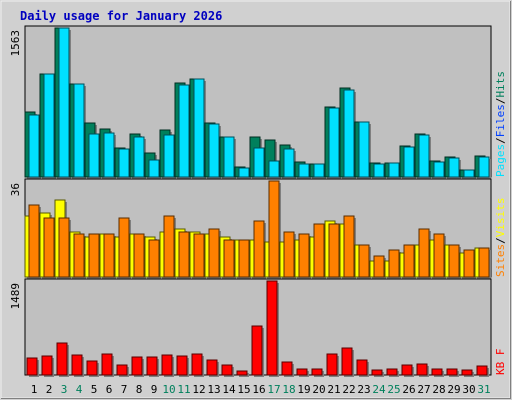 This screenshot has height=400, width=512. Describe the element at coordinates (363, 389) in the screenshot. I see `x-tick-label-day-23: 23` at that location.